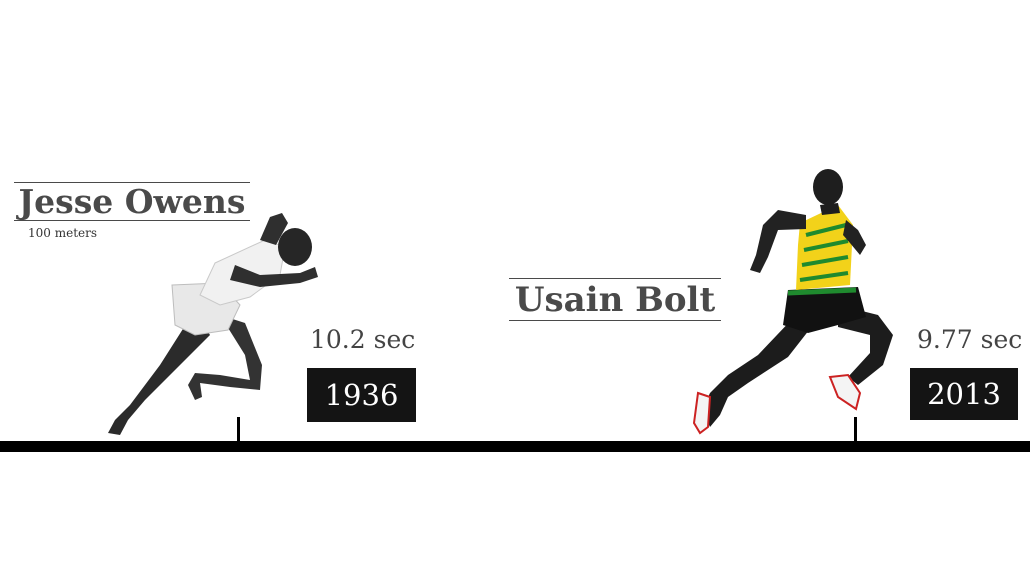  Describe the element at coordinates (63, 233) in the screenshot. I see `jesse-owens-event-label: 100 meters` at that location.